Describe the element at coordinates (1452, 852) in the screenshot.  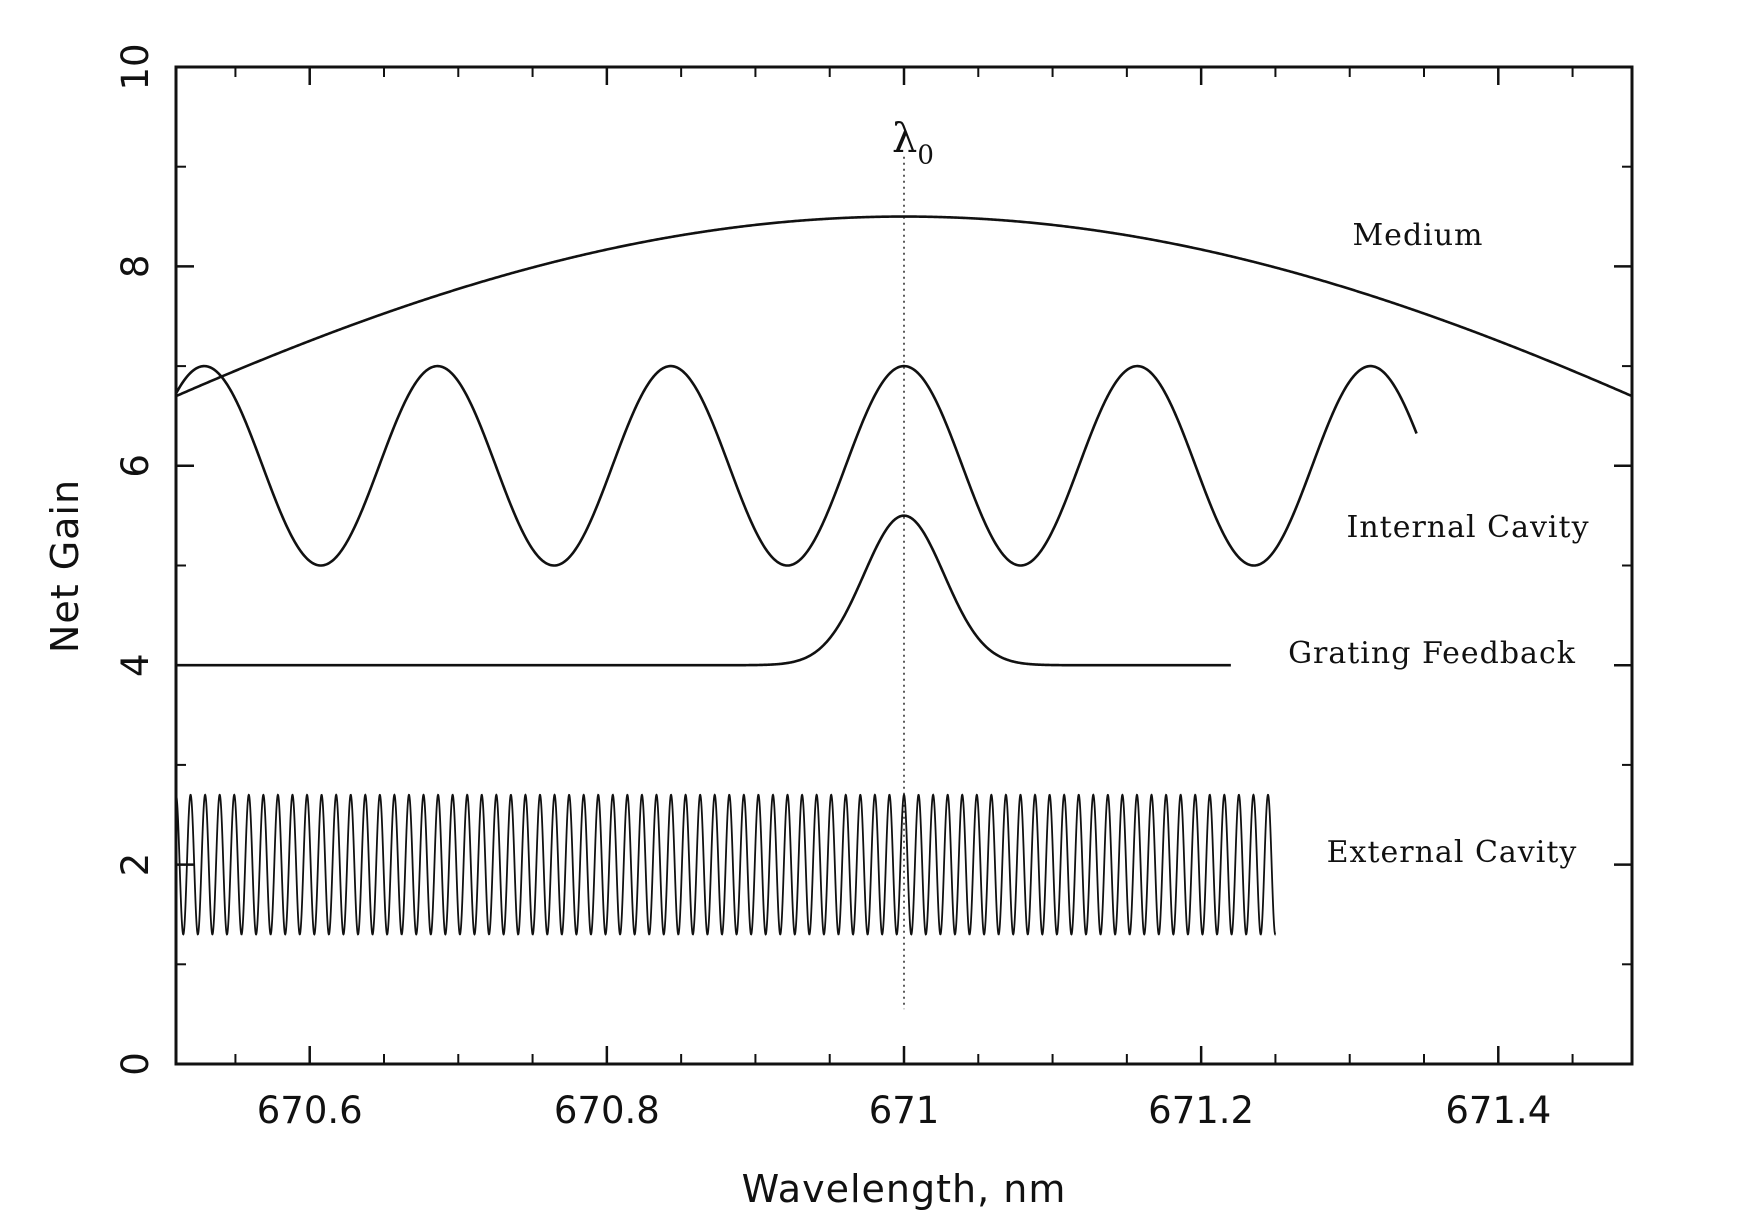
I see `external-cavity-label: External Cavity` at that location.